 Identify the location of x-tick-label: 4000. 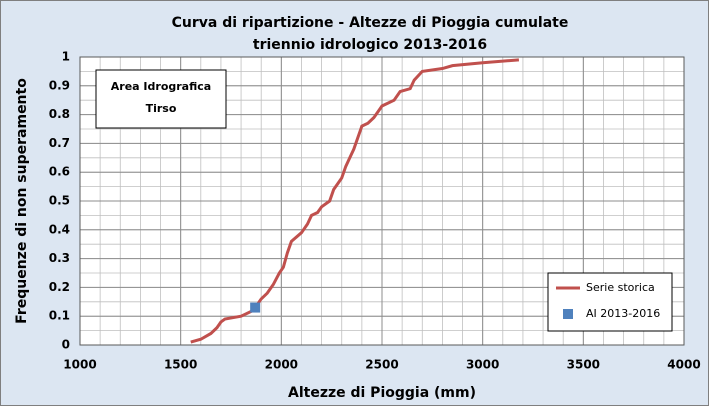
(683, 365).